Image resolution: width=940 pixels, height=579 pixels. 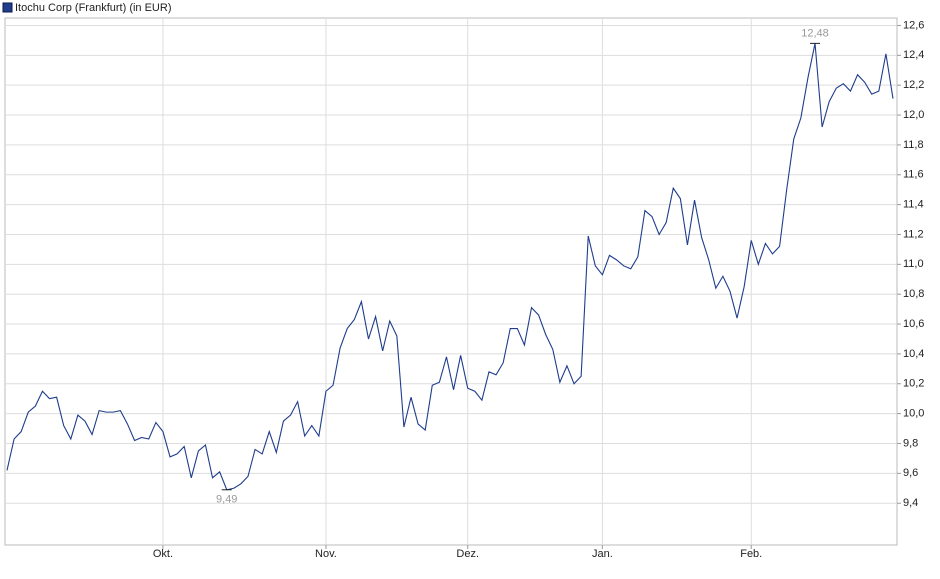 I want to click on y-tick-label: 12,0, so click(x=913, y=115).